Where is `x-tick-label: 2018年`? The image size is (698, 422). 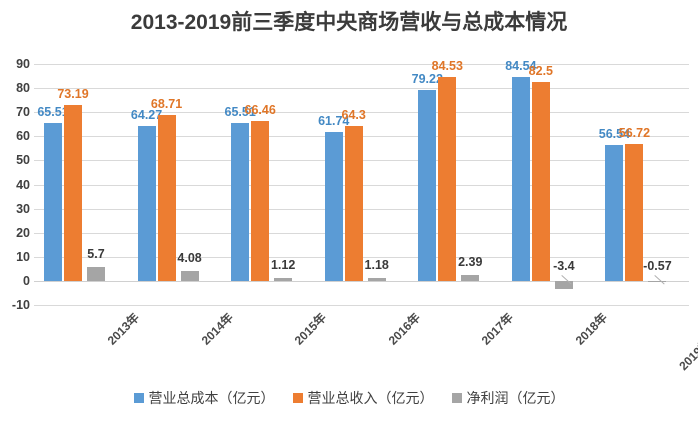
x-tick-label: 2018年 is located at coordinates (591, 329).